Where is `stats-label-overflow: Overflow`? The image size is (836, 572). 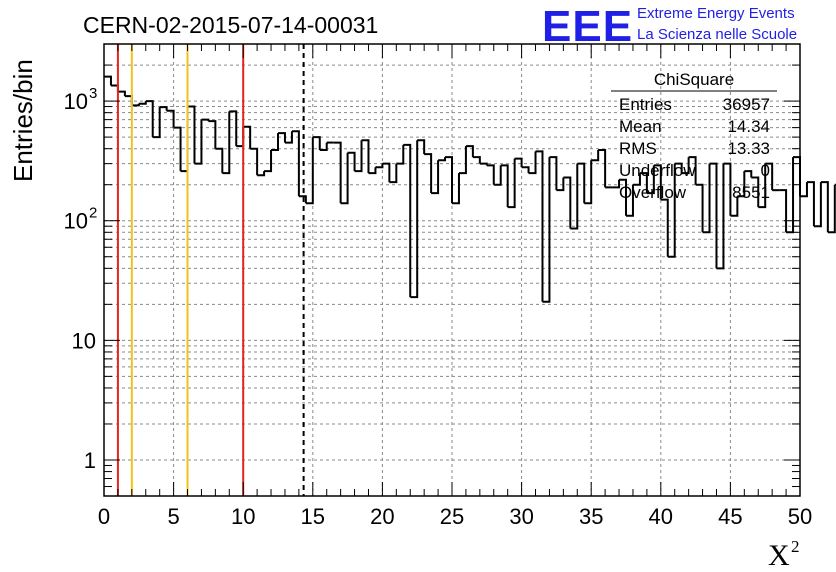
stats-label-overflow: Overflow is located at coordinates (653, 192).